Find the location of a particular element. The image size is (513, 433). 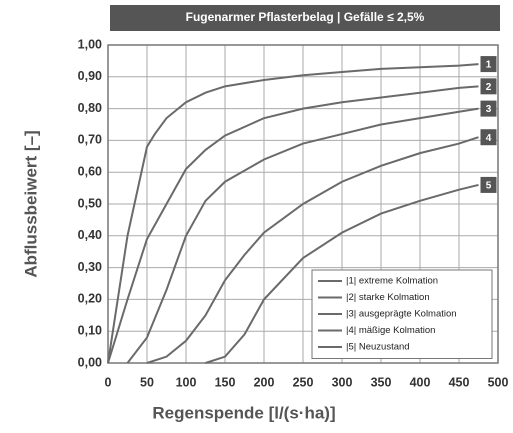

y-tick-label: 0,00 is located at coordinates (90, 362).